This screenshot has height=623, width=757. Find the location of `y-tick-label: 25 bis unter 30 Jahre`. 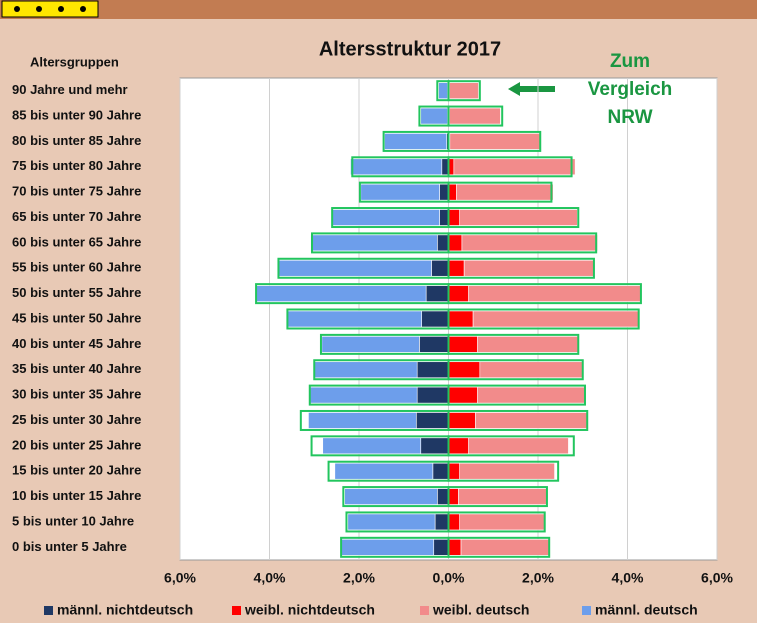

y-tick-label: 25 bis unter 30 Jahre is located at coordinates (76, 419).